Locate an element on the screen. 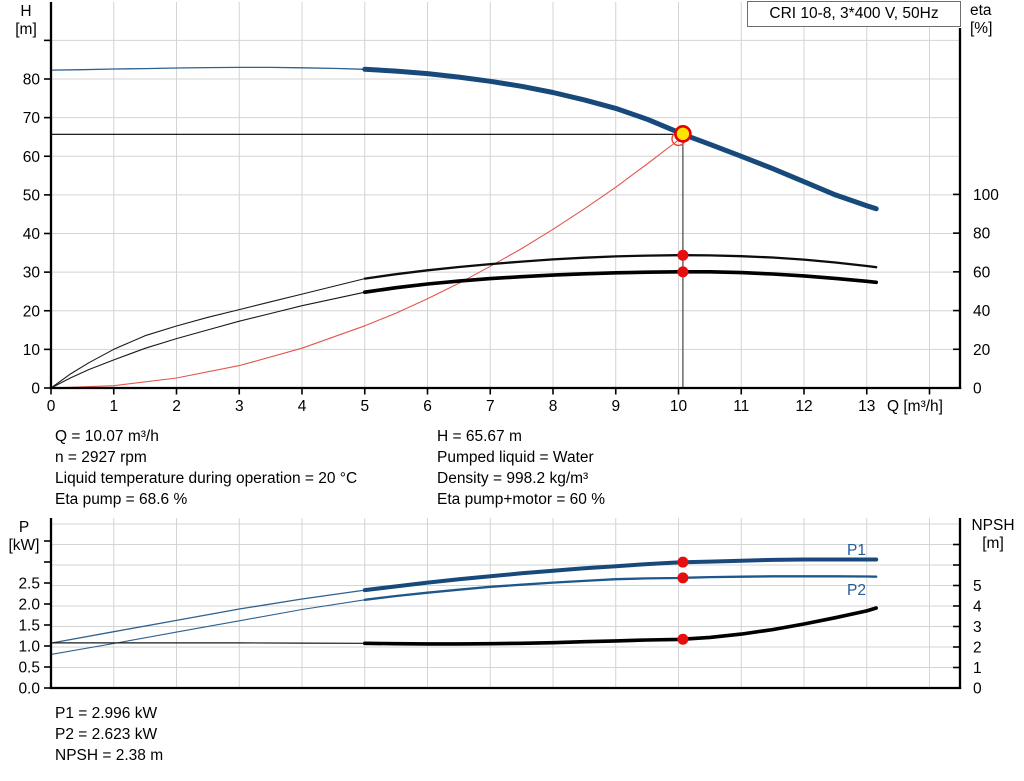 The height and width of the screenshot is (781, 1024). left-tick-label: 50 is located at coordinates (32, 195).